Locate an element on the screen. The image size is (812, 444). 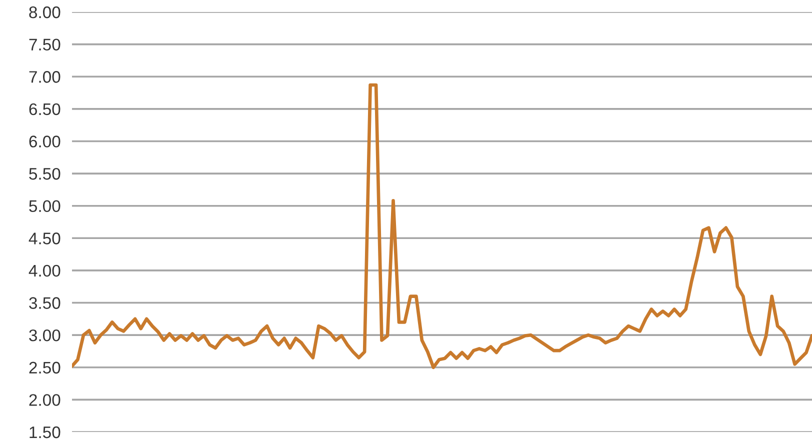
y-tick-label: 2.50 is located at coordinates (44, 368).